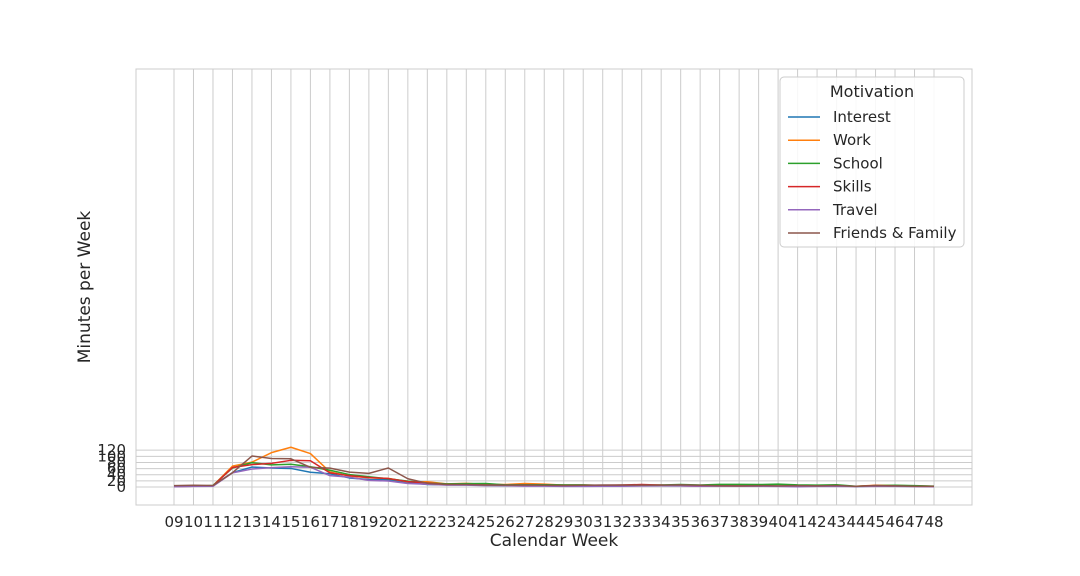 This screenshot has width=1080, height=576. I want to click on x-tick-label: 33, so click(641, 522).